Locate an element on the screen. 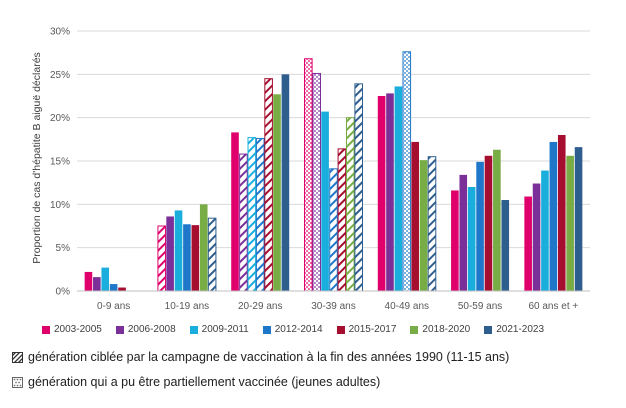  legend-label: 2018-2020 is located at coordinates (446, 329).